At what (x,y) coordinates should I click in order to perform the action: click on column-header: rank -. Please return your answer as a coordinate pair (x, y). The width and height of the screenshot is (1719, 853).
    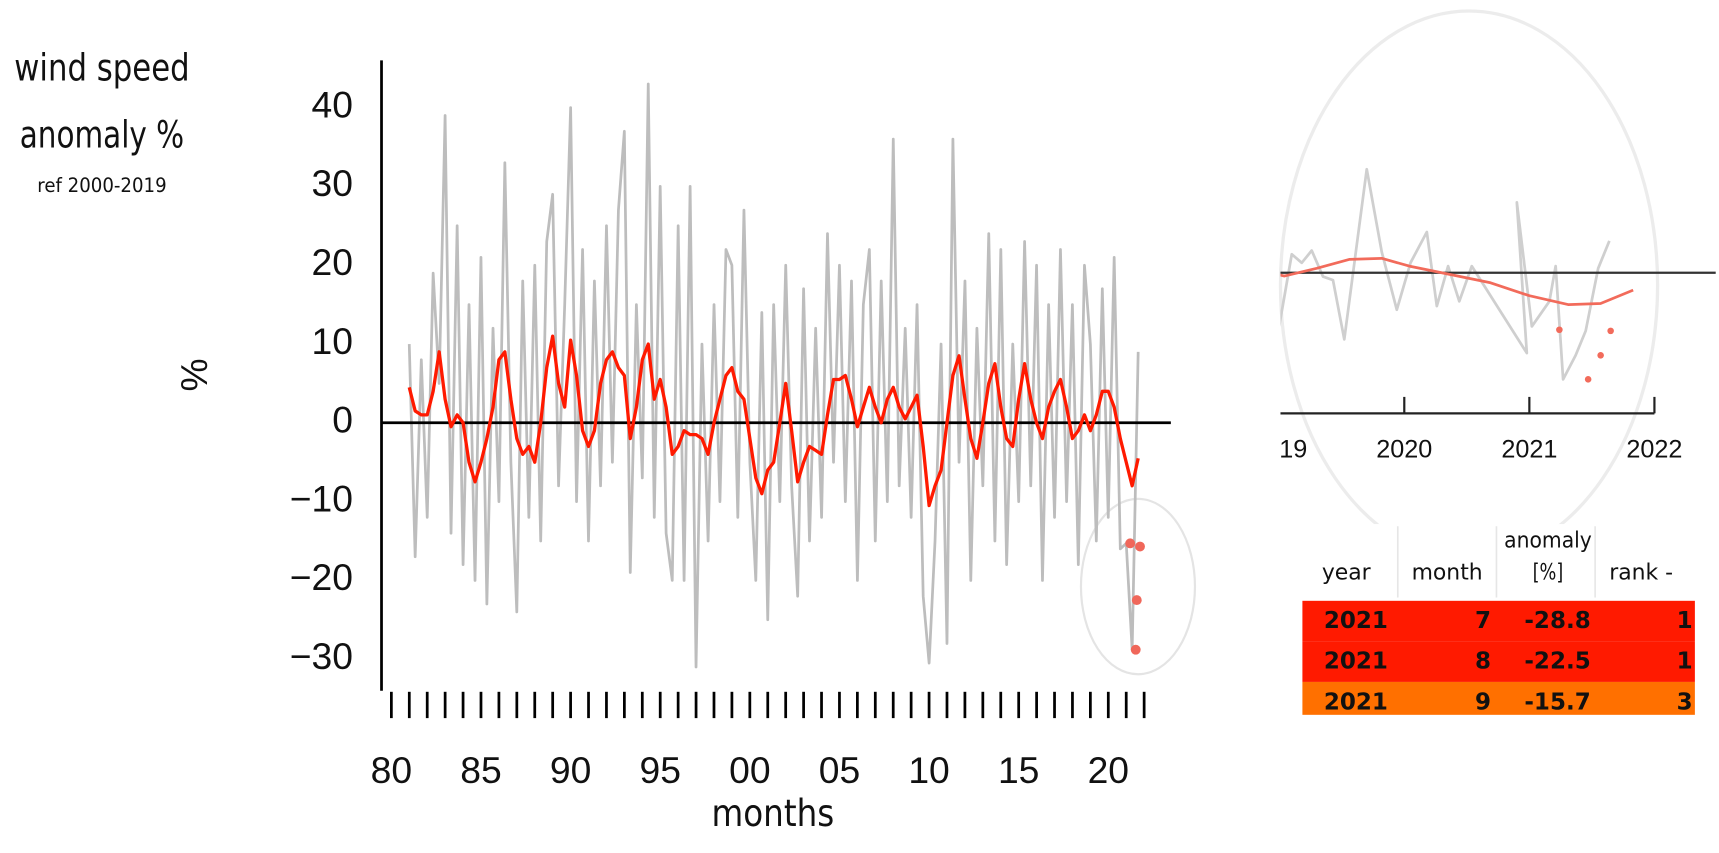
    Looking at the image, I should click on (1641, 572).